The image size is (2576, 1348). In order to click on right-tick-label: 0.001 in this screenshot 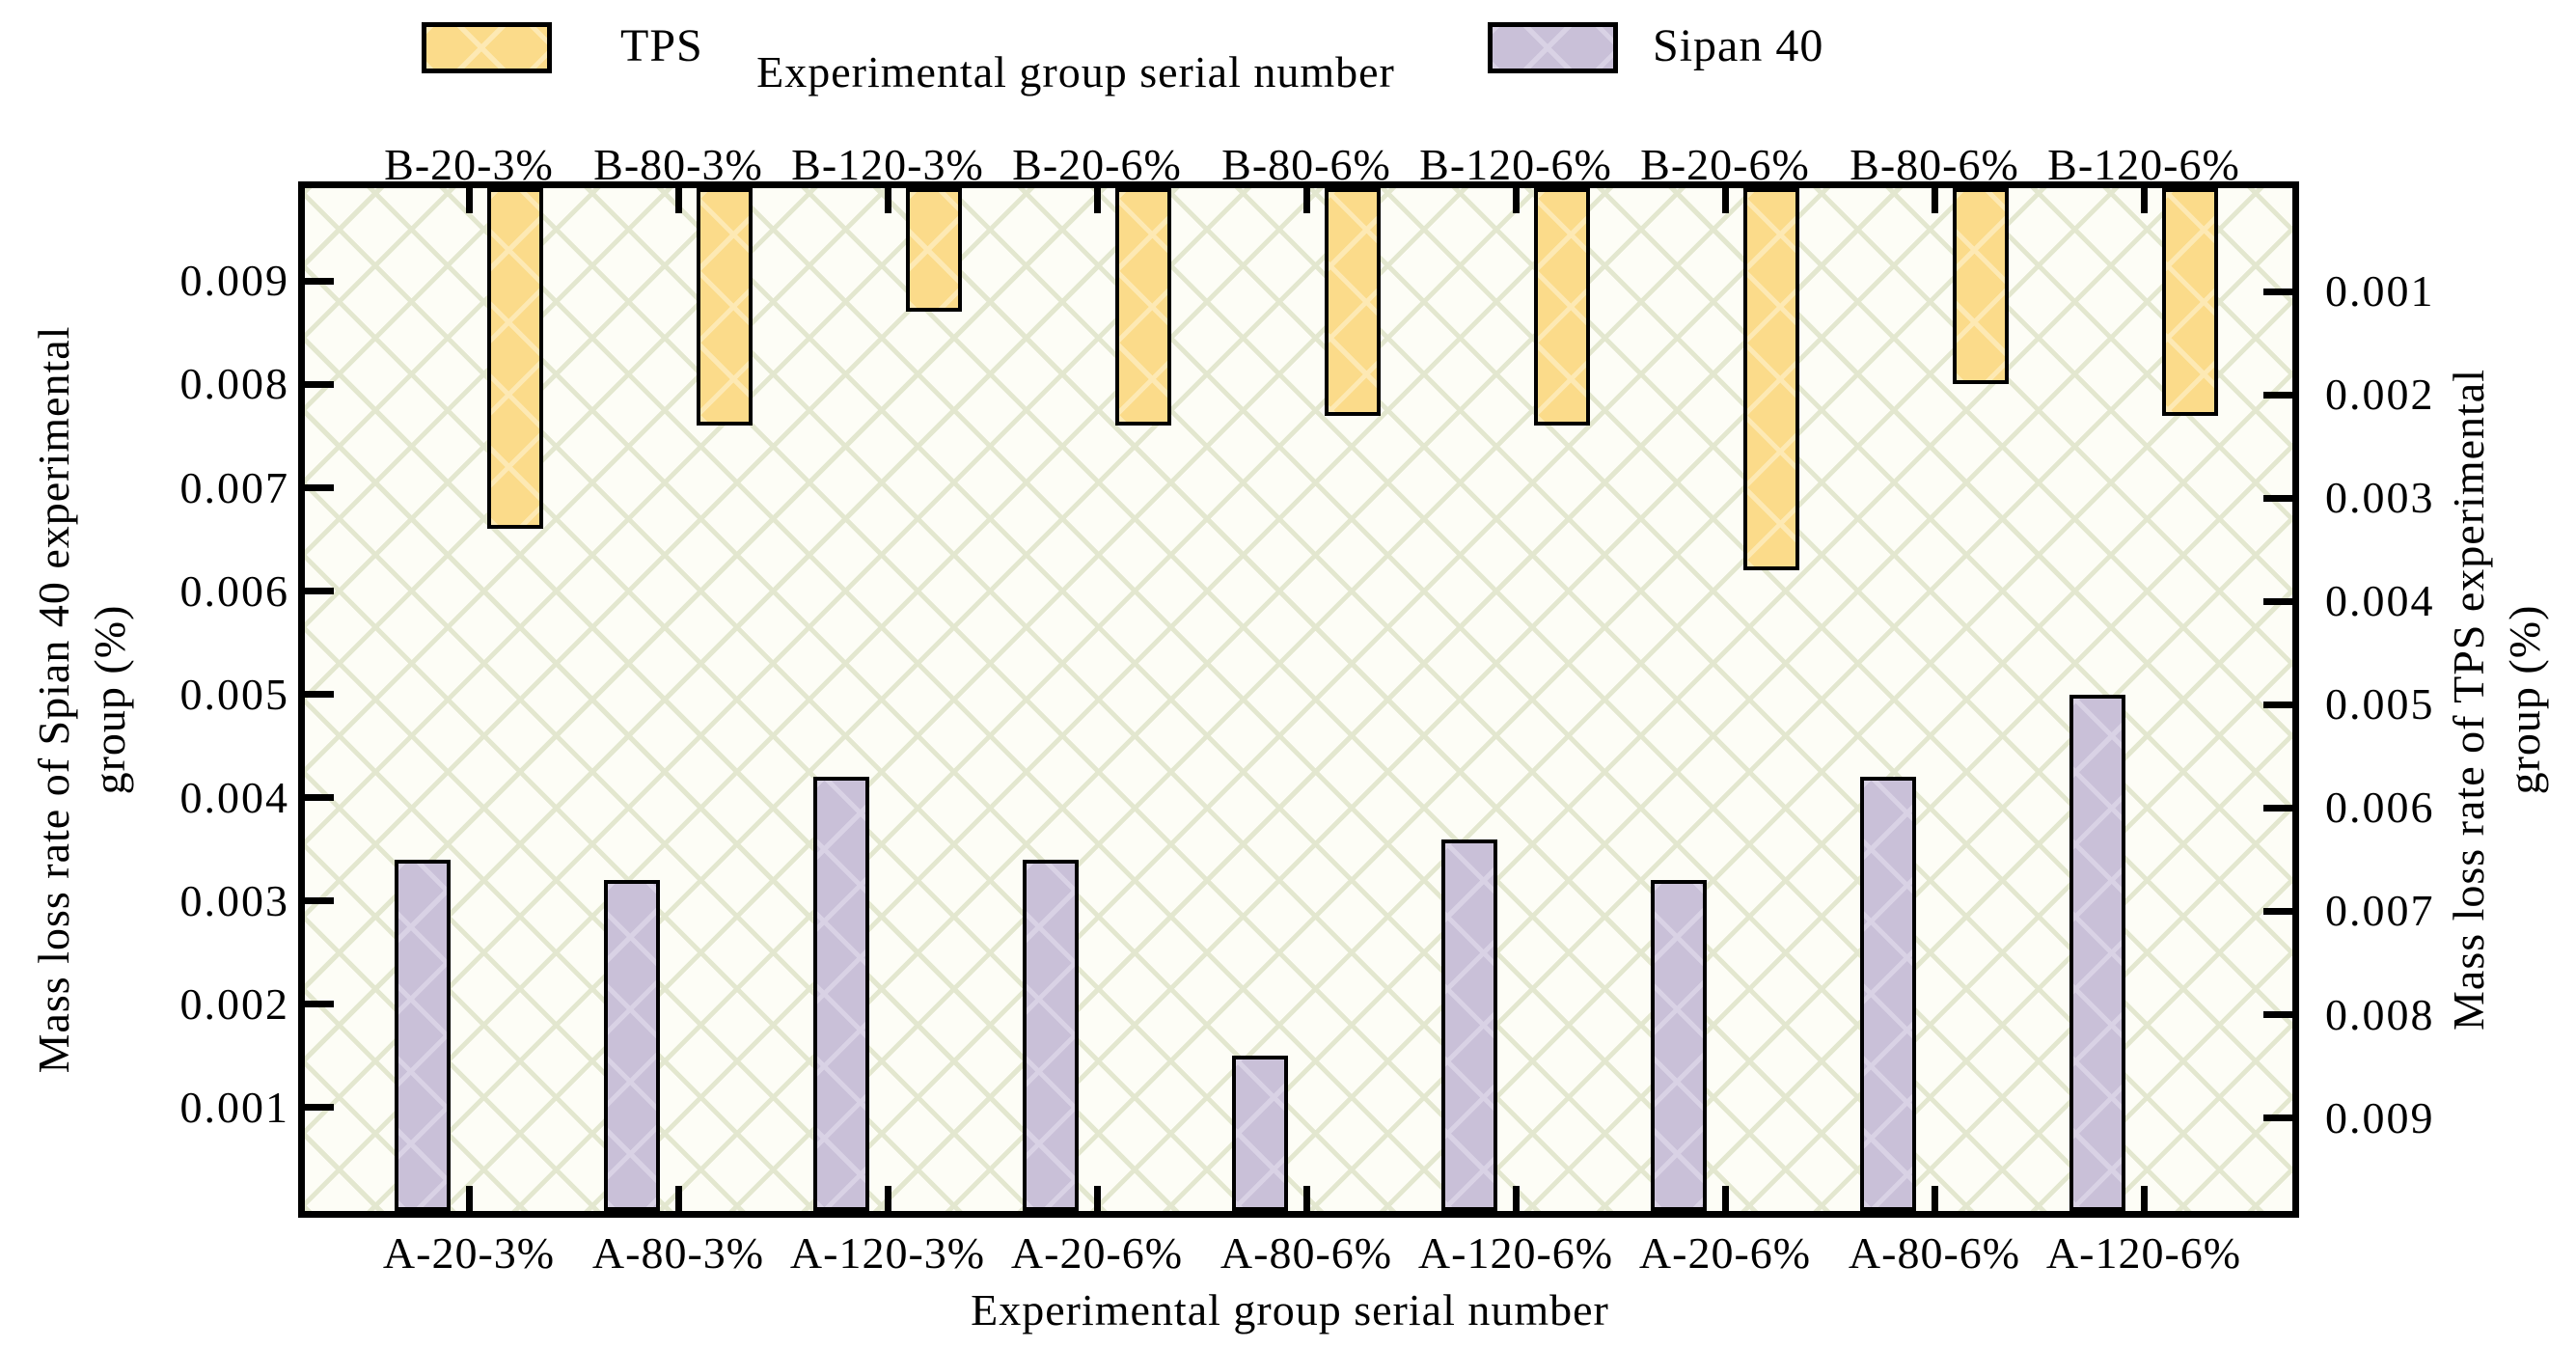, I will do `click(2380, 291)`.